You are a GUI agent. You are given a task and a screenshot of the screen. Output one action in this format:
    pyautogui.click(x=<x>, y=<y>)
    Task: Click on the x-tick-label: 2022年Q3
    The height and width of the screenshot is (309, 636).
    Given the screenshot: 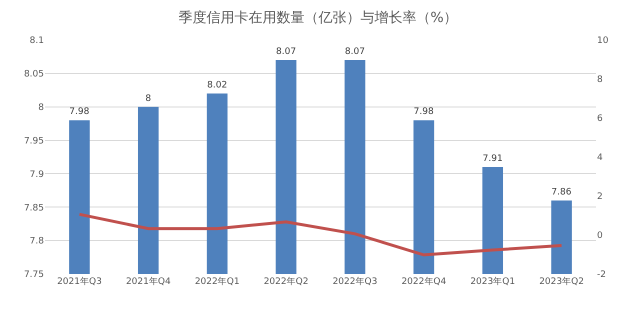 What is the action you would take?
    pyautogui.click(x=355, y=281)
    